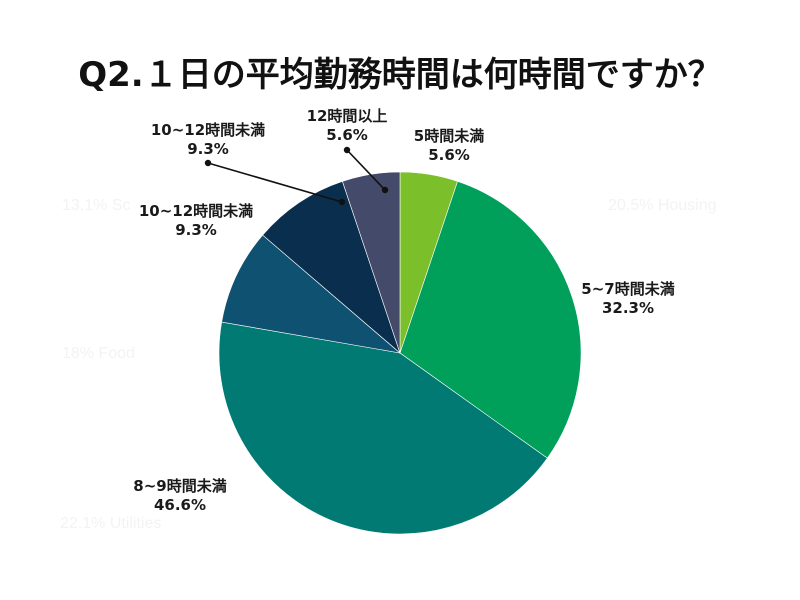 The image size is (800, 600). What do you see at coordinates (627, 289) in the screenshot?
I see `slice-category-label: 5~7時間未満` at bounding box center [627, 289].